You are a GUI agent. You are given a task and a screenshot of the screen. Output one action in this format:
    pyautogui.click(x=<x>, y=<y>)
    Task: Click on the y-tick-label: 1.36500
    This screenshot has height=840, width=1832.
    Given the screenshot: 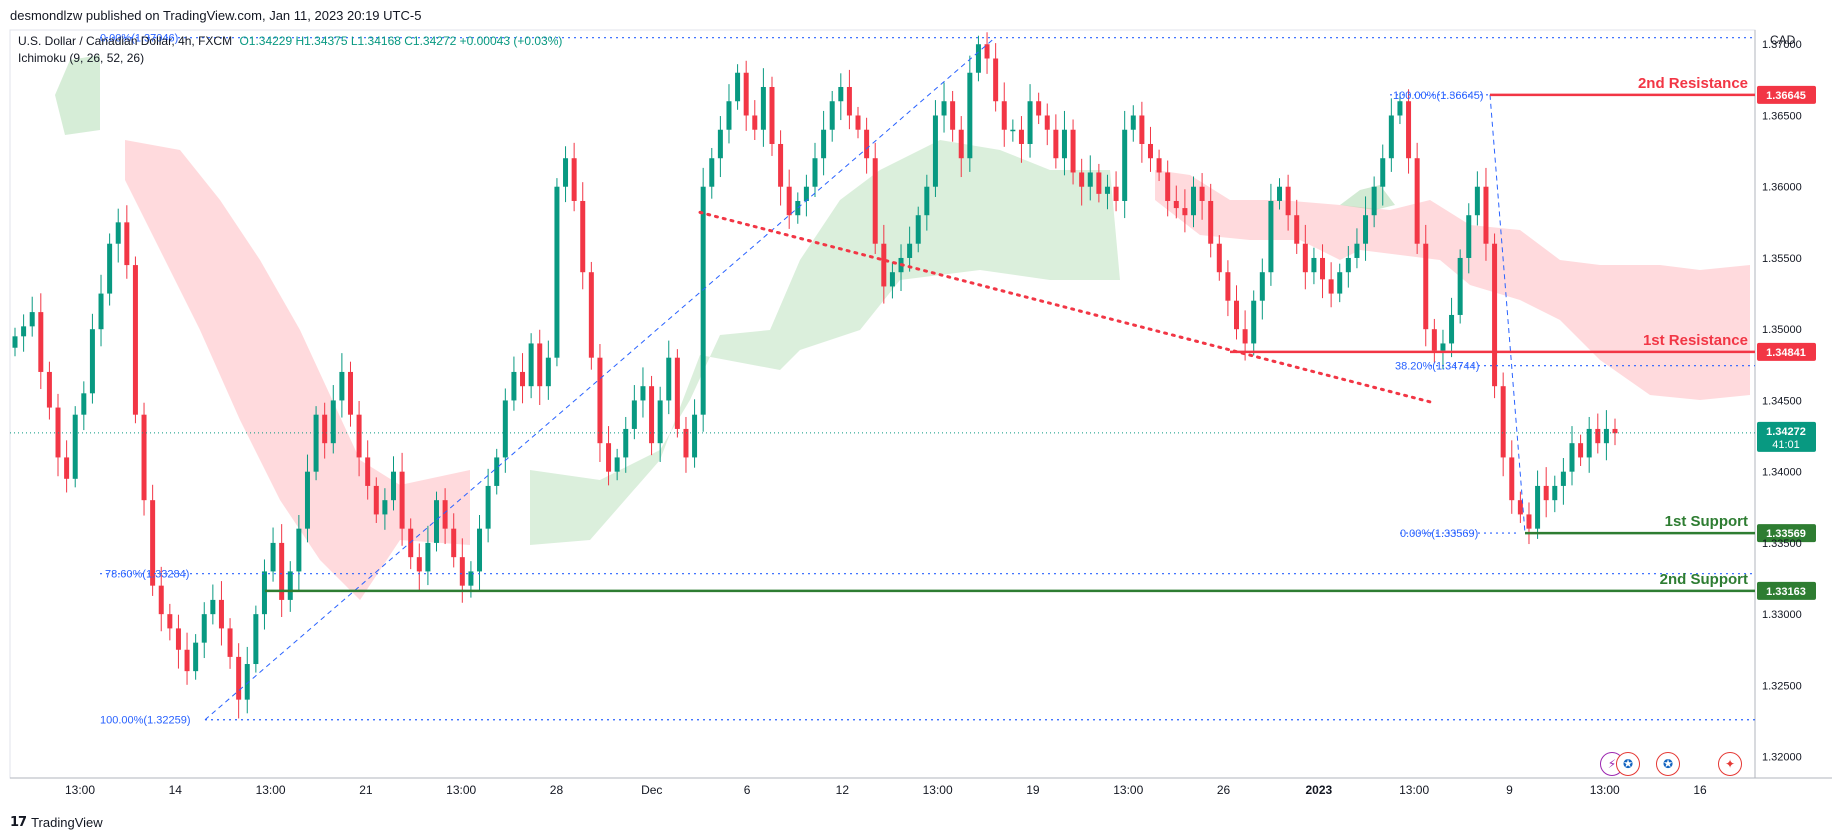 What is the action you would take?
    pyautogui.click(x=1782, y=116)
    